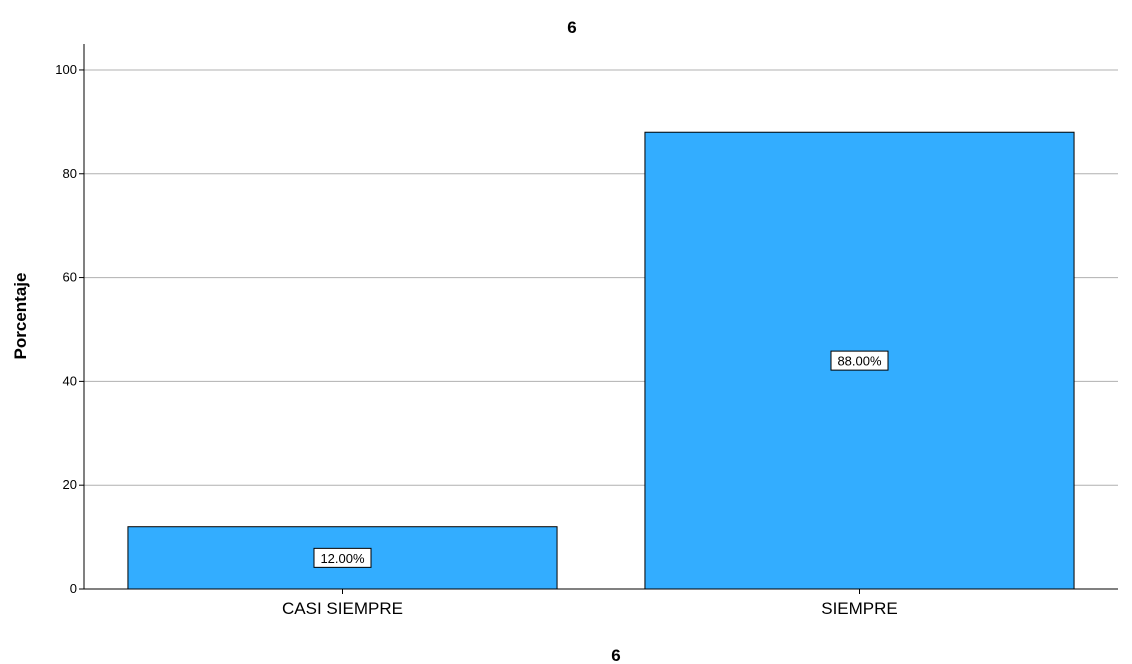 This screenshot has height=664, width=1132. I want to click on data-label-1: 88.00%, so click(859, 360).